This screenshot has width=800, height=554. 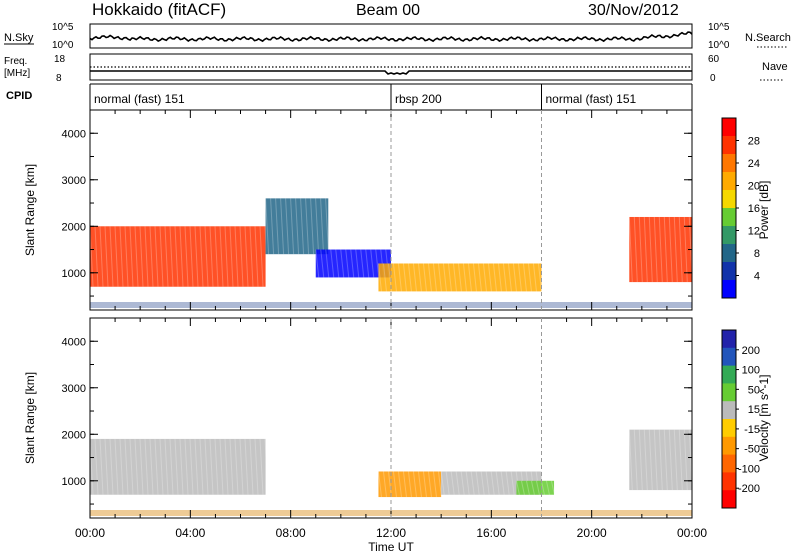 I want to click on colorbar-tick-label: -15, so click(x=752, y=430).